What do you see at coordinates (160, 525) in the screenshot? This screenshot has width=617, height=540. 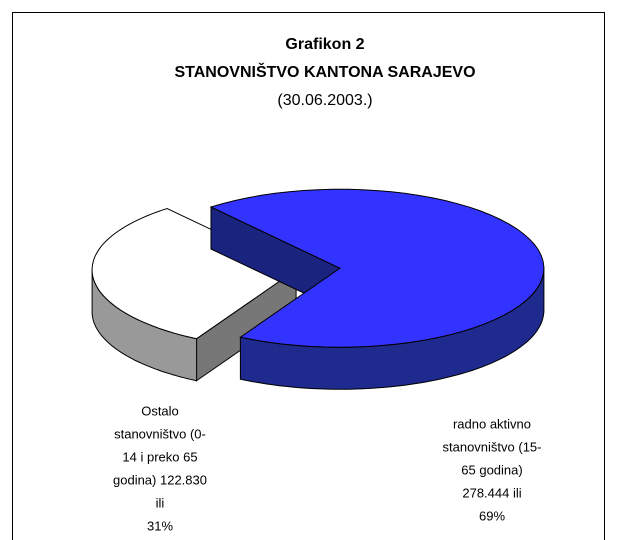 I see `value-label: 31%` at bounding box center [160, 525].